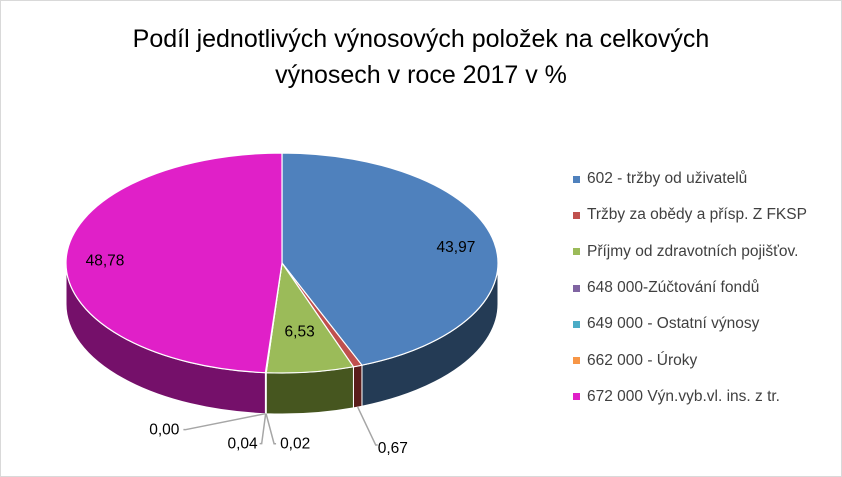  What do you see at coordinates (705, 360) in the screenshot?
I see `legend-item: 662 000 - Úroky` at bounding box center [705, 360].